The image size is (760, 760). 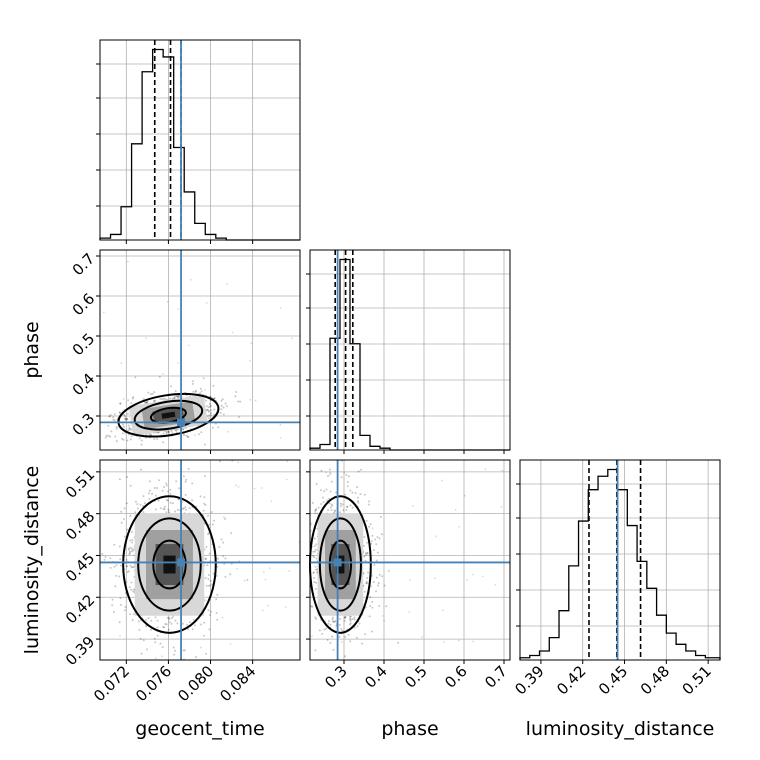 I want to click on panel-grid, so click(x=189, y=140).